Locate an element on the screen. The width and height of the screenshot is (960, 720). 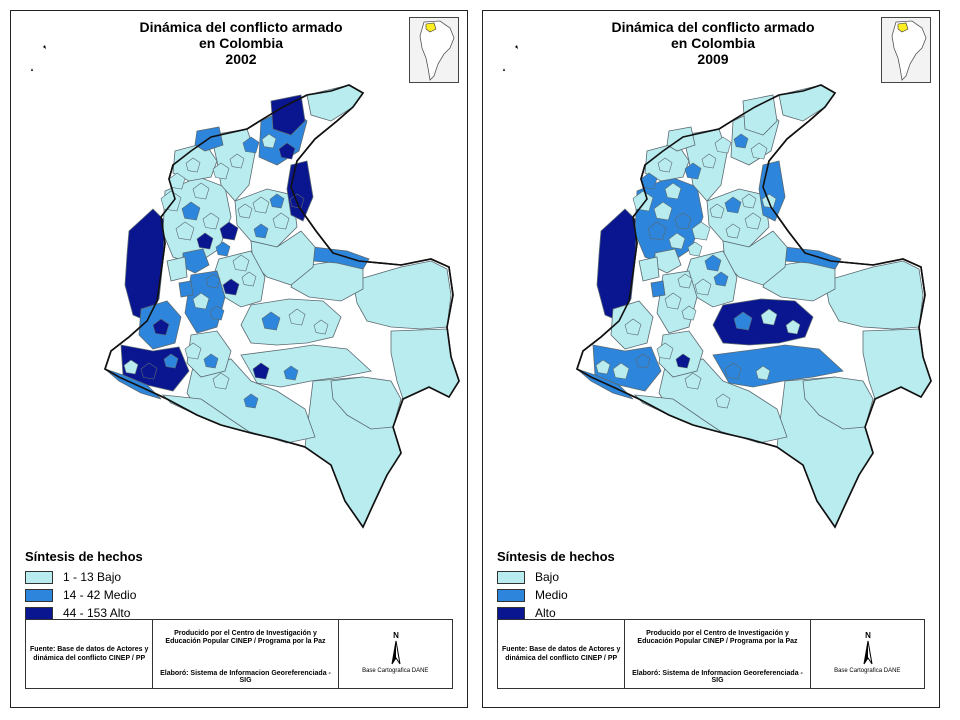
title-line-1: Dinámica del conflicto armado is located at coordinates (241, 27).